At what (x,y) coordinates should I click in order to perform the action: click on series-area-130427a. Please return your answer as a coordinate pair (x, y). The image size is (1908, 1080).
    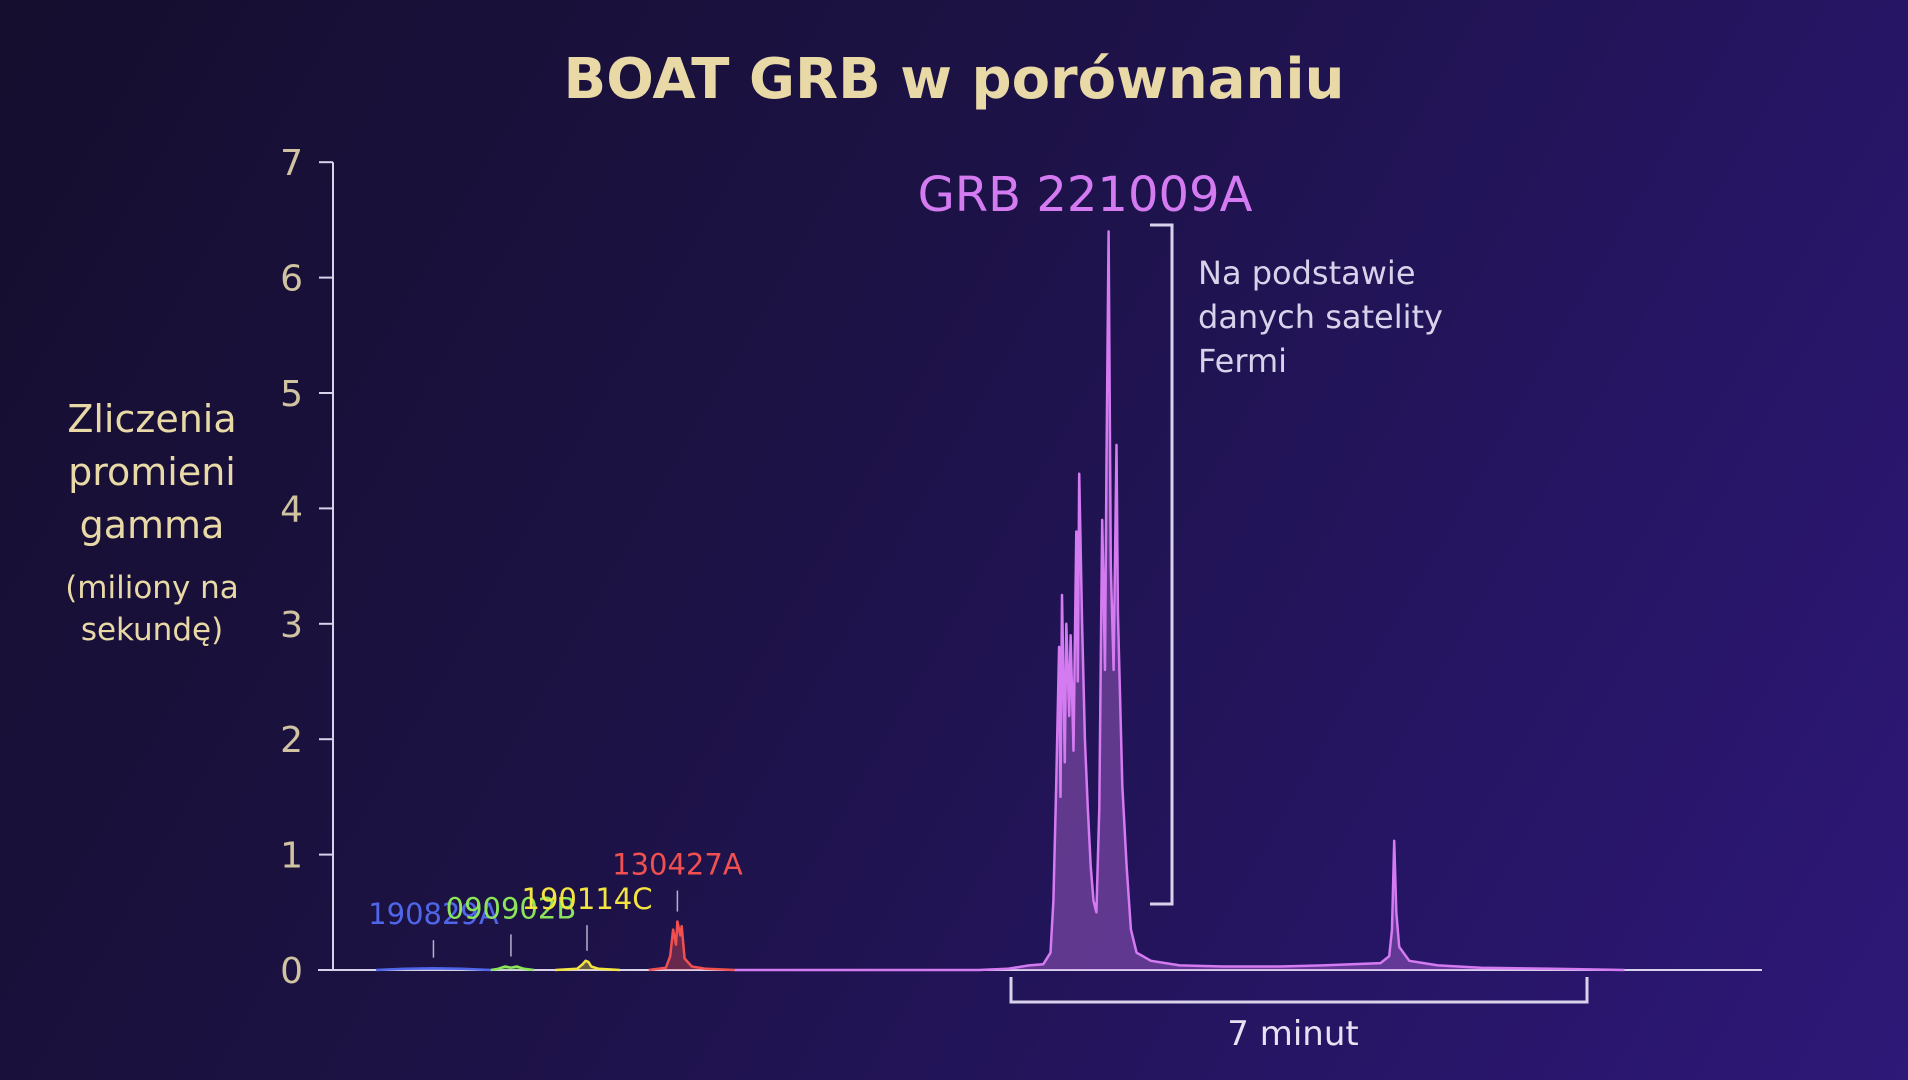
    Looking at the image, I should click on (691, 945).